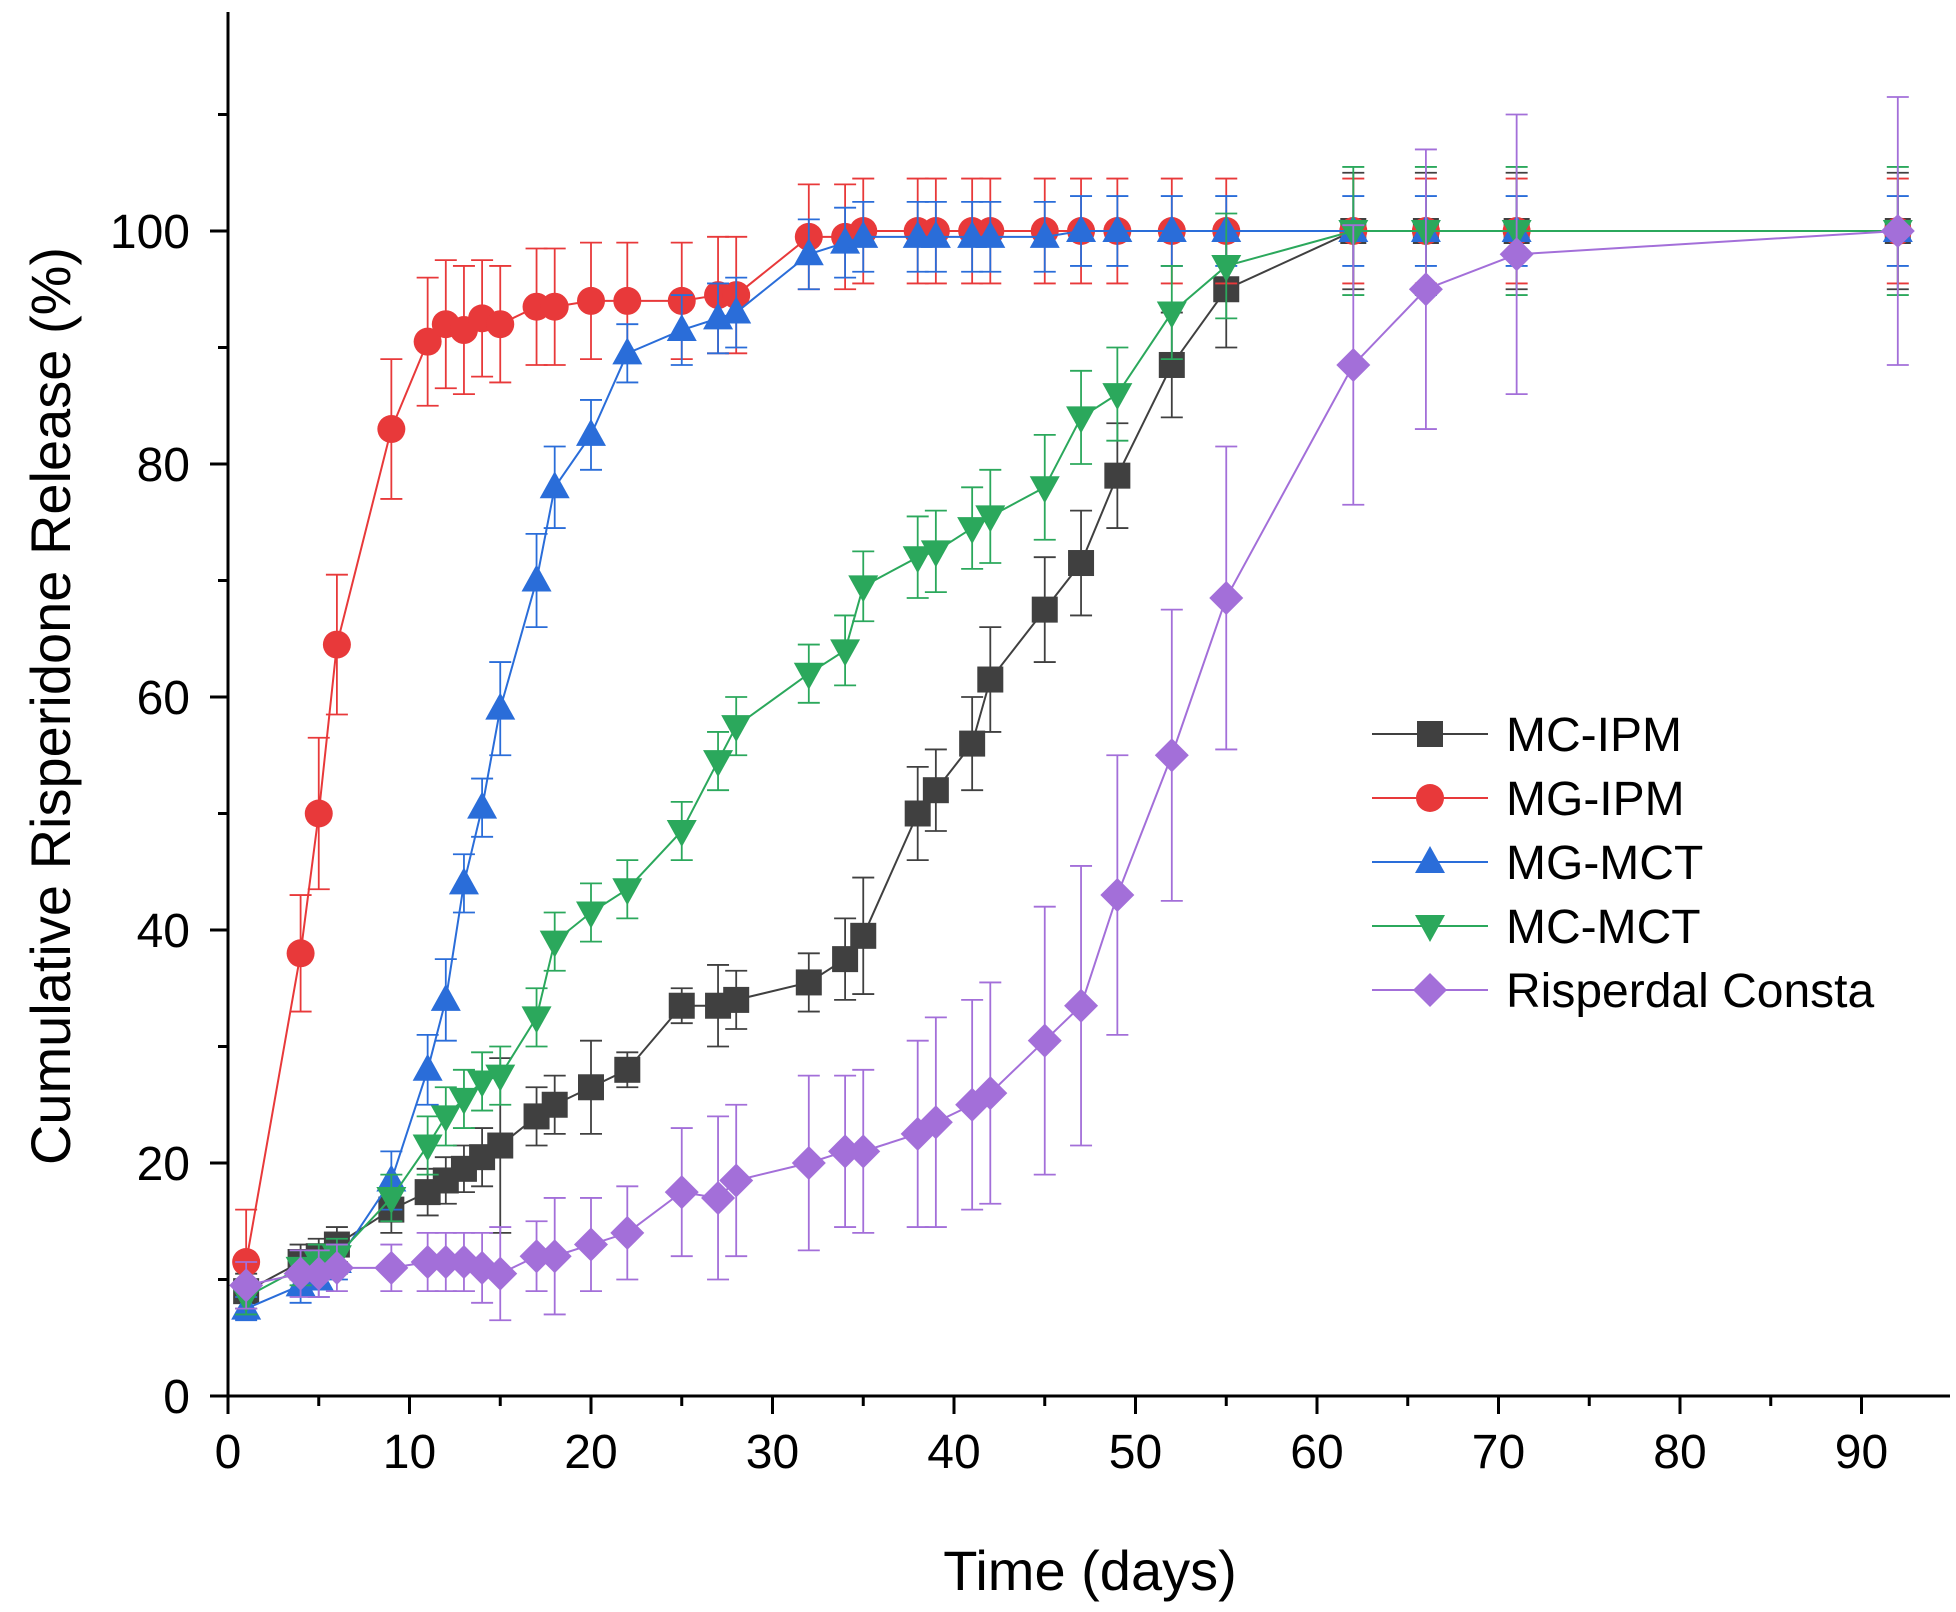 The image size is (1956, 1612). What do you see at coordinates (1430, 734) in the screenshot?
I see `legend-marker-mc-ipm` at bounding box center [1430, 734].